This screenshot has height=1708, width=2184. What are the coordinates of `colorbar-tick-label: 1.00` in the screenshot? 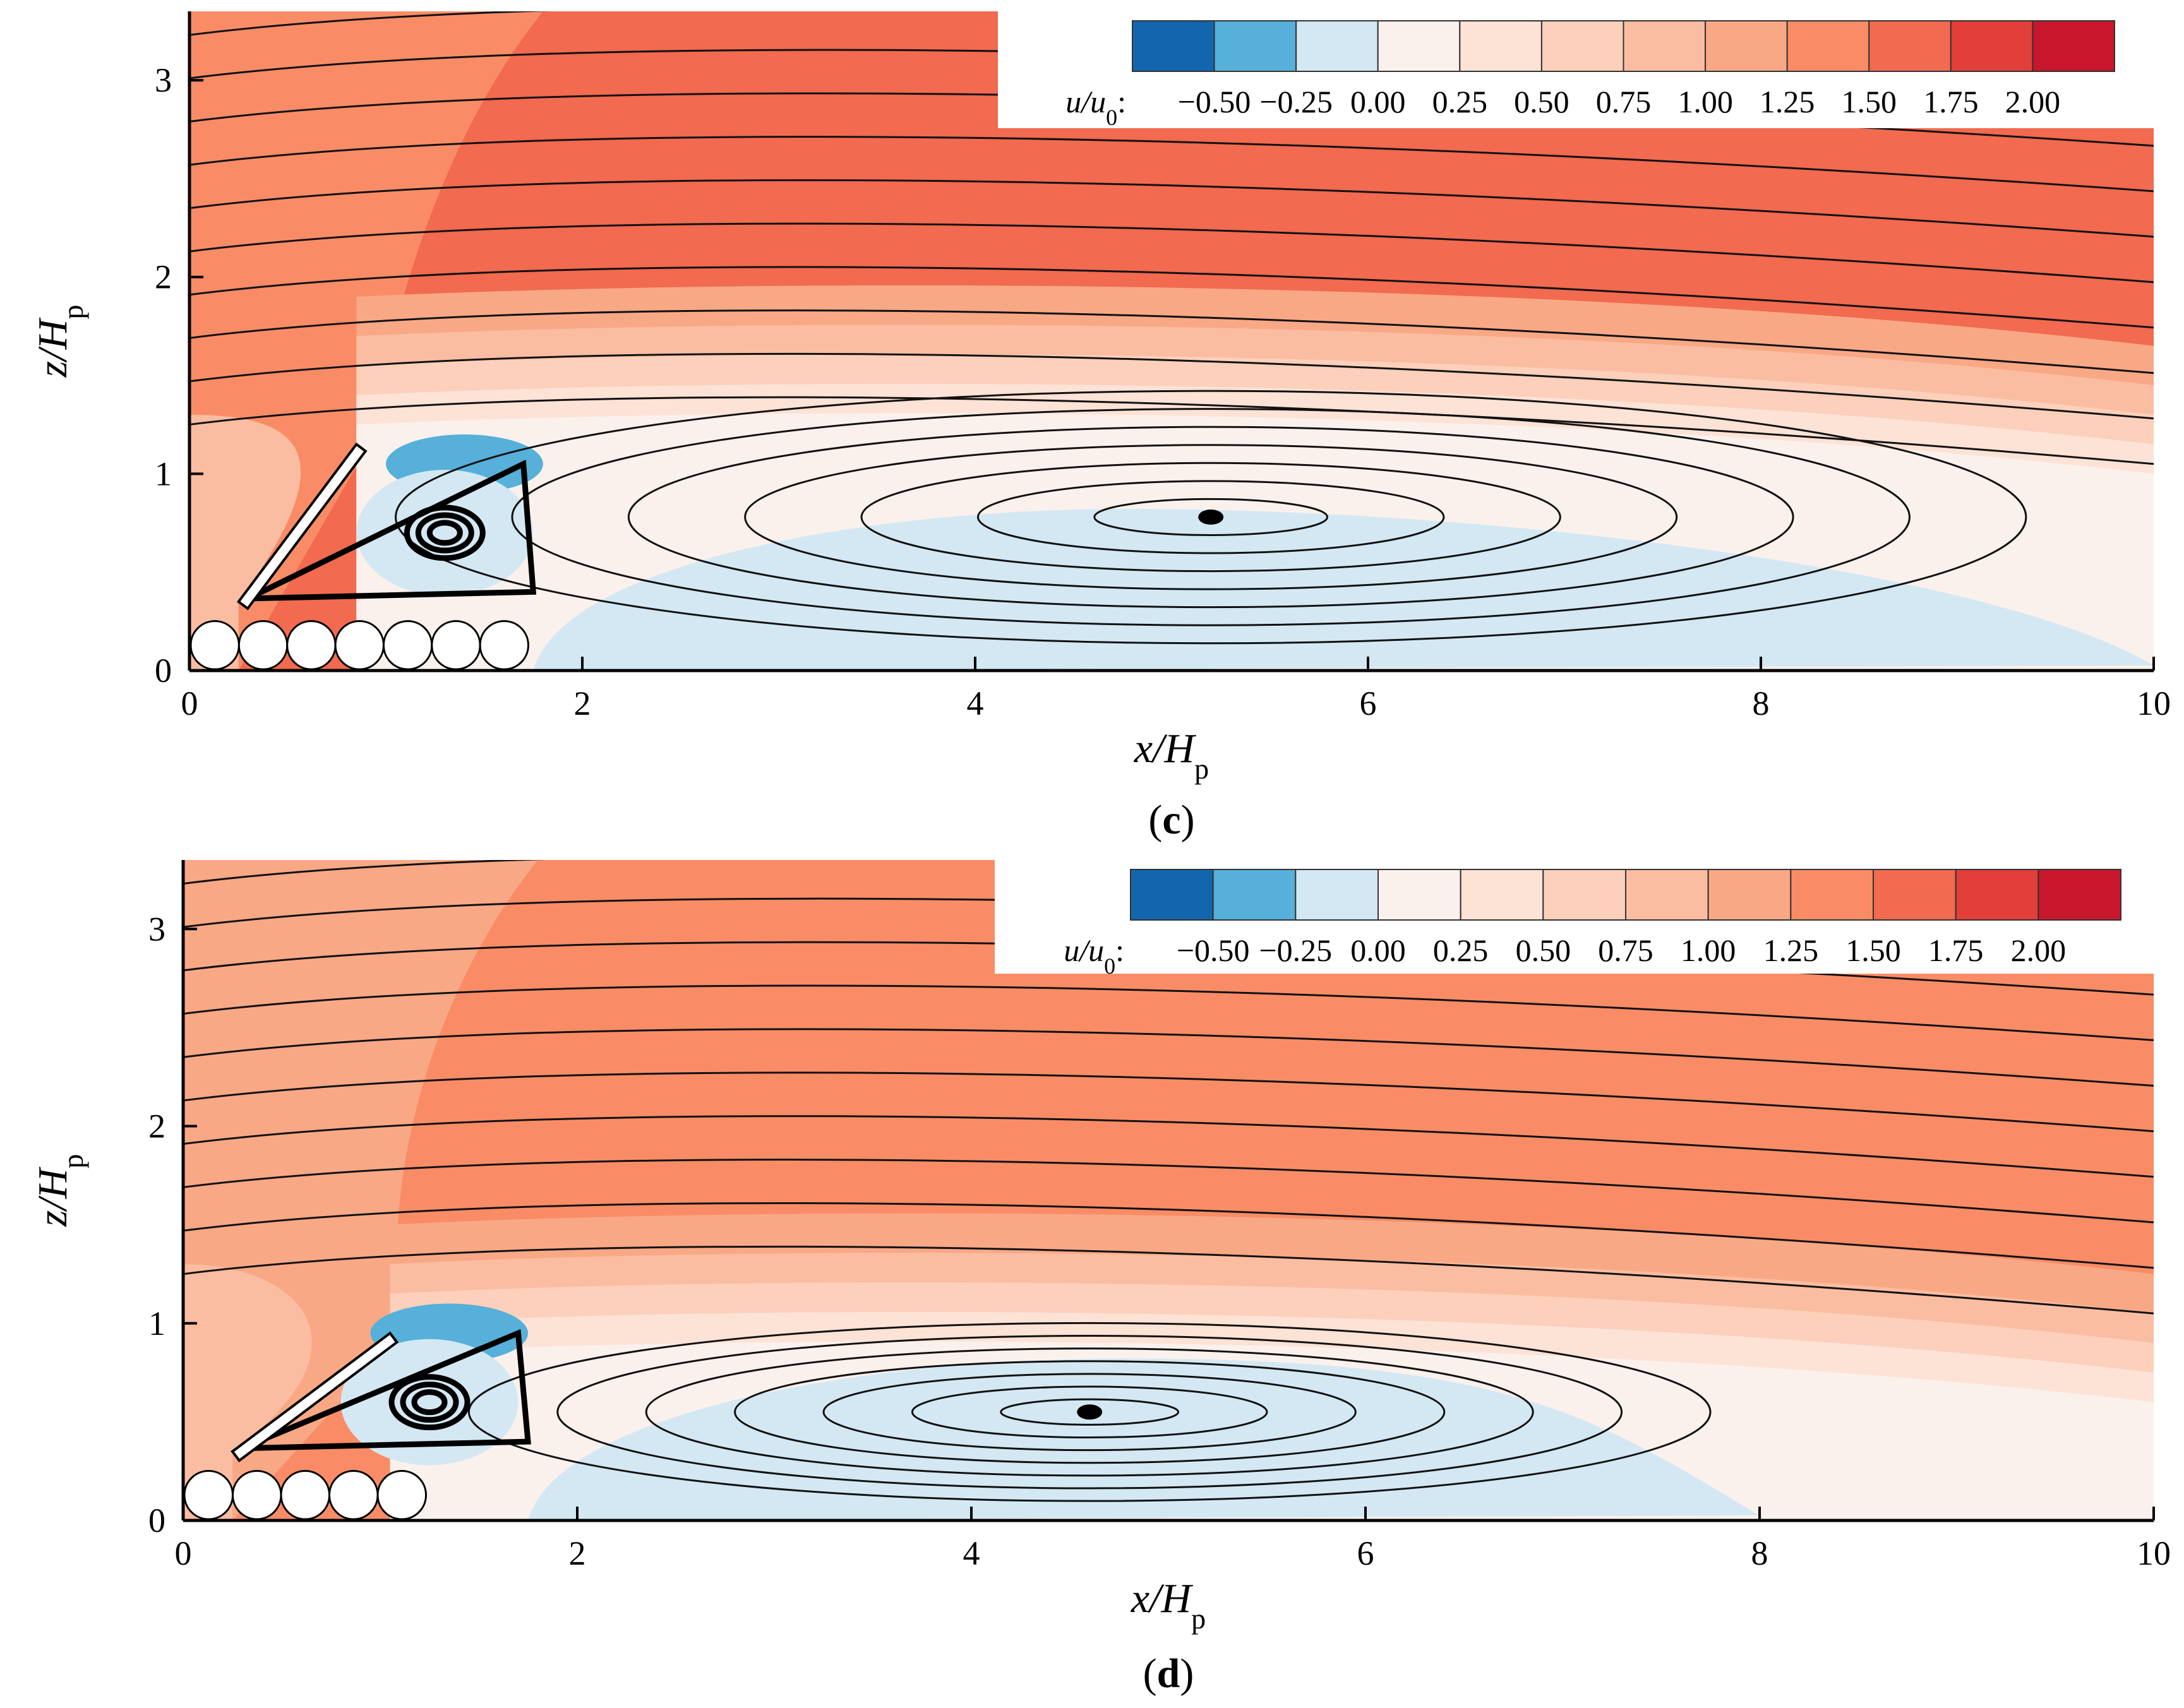 It's located at (1708, 950).